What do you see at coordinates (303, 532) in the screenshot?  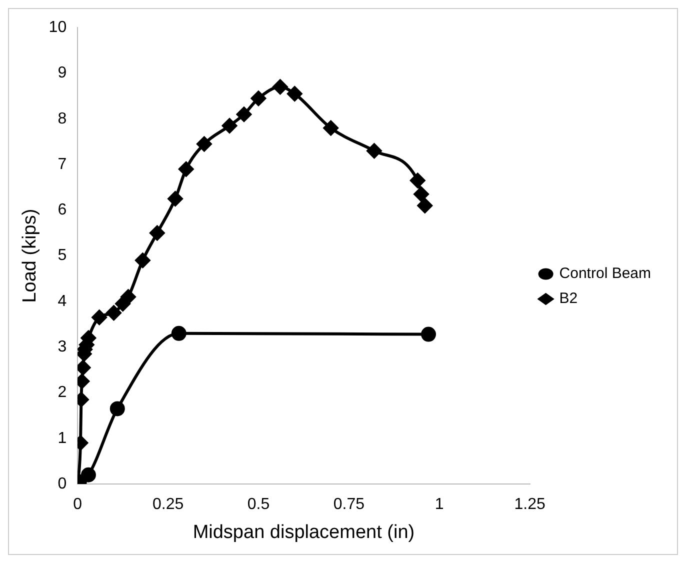 I see `x-axis-title: Midspan displacement (in)` at bounding box center [303, 532].